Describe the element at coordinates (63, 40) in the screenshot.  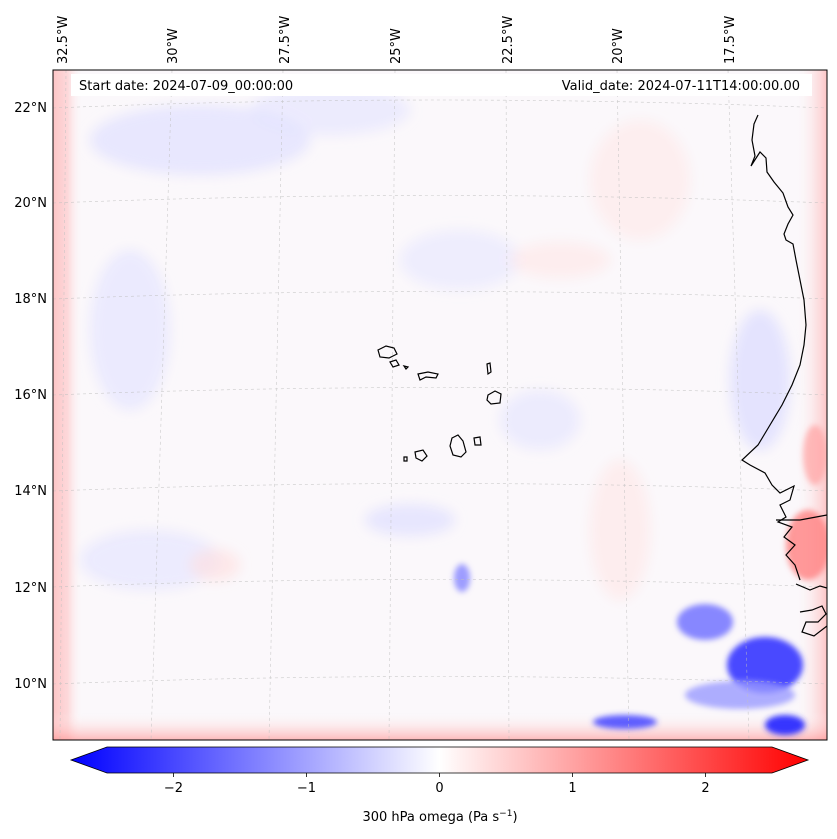
I see `lon-label-32.5W: 32.5°W` at that location.